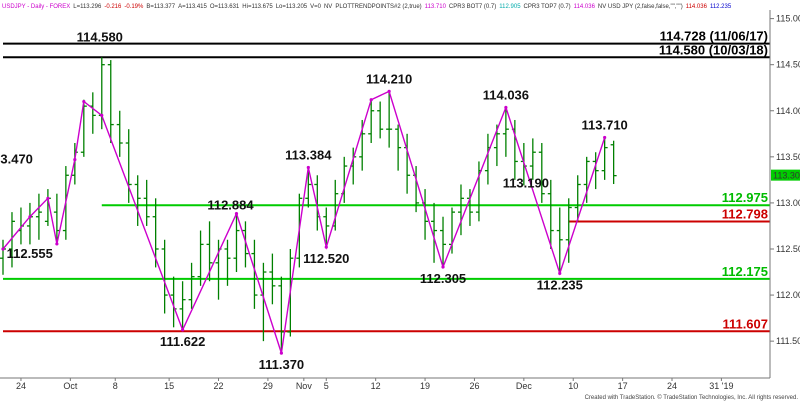 The width and height of the screenshot is (800, 402). Describe the element at coordinates (225, 7) in the screenshot. I see `header-segment: O=113.631` at that location.